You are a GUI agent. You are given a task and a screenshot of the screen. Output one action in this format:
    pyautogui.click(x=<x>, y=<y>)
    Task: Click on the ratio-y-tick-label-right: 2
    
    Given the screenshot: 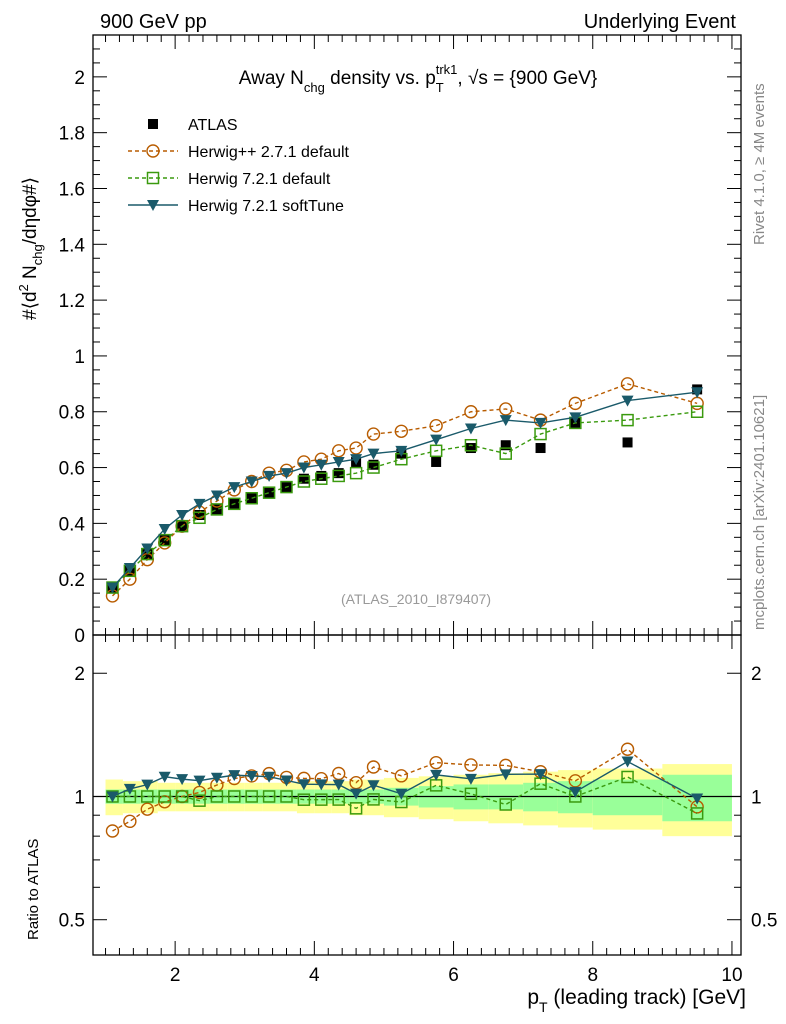 What is the action you would take?
    pyautogui.click(x=756, y=674)
    